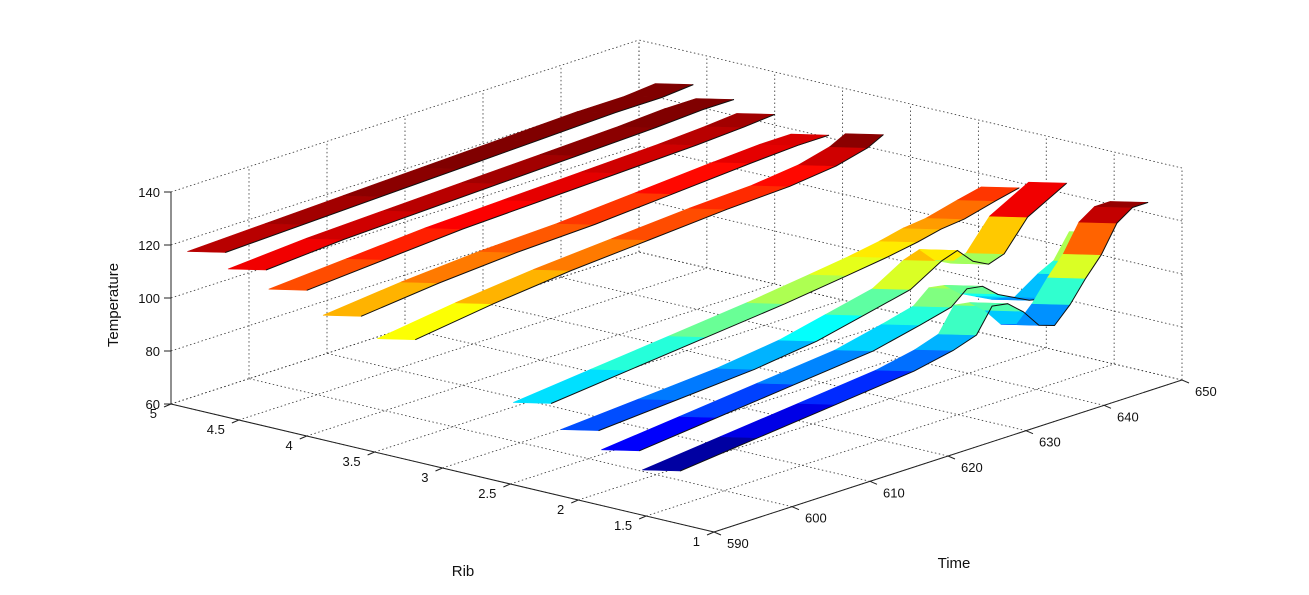  What do you see at coordinates (696, 541) in the screenshot?
I see `rib-tick-label: 1` at bounding box center [696, 541].